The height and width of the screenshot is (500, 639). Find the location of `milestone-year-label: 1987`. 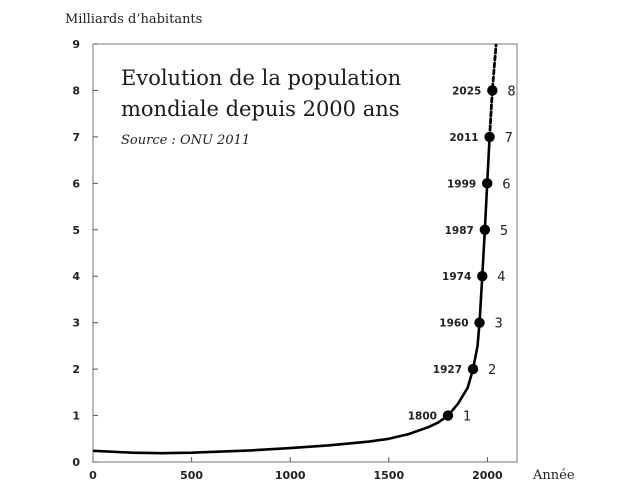

milestone-year-label: 1987 is located at coordinates (459, 231).